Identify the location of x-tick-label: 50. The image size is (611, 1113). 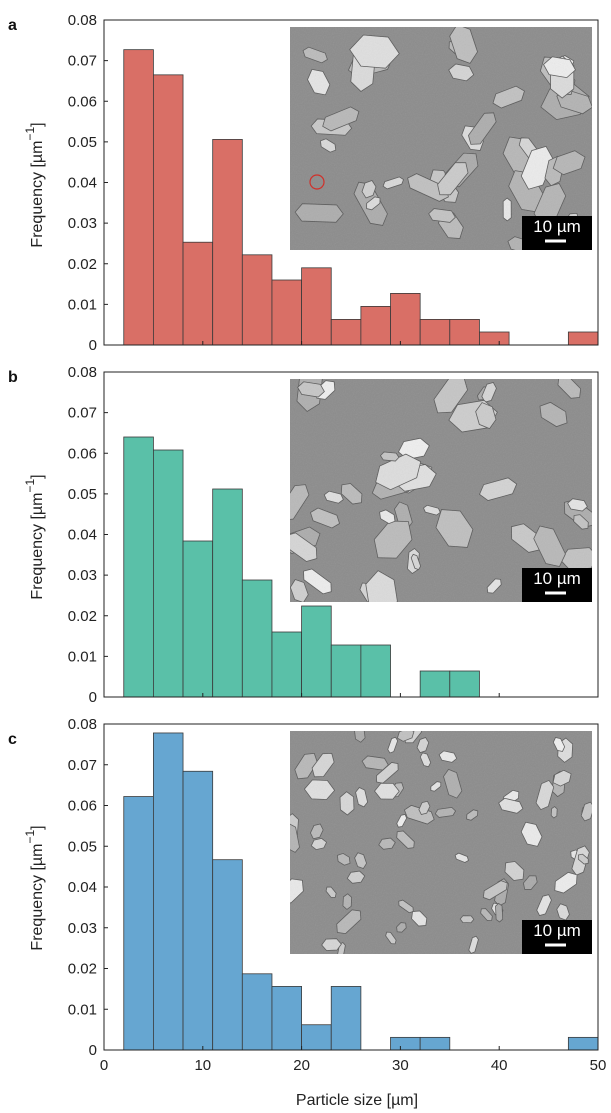
(598, 1065).